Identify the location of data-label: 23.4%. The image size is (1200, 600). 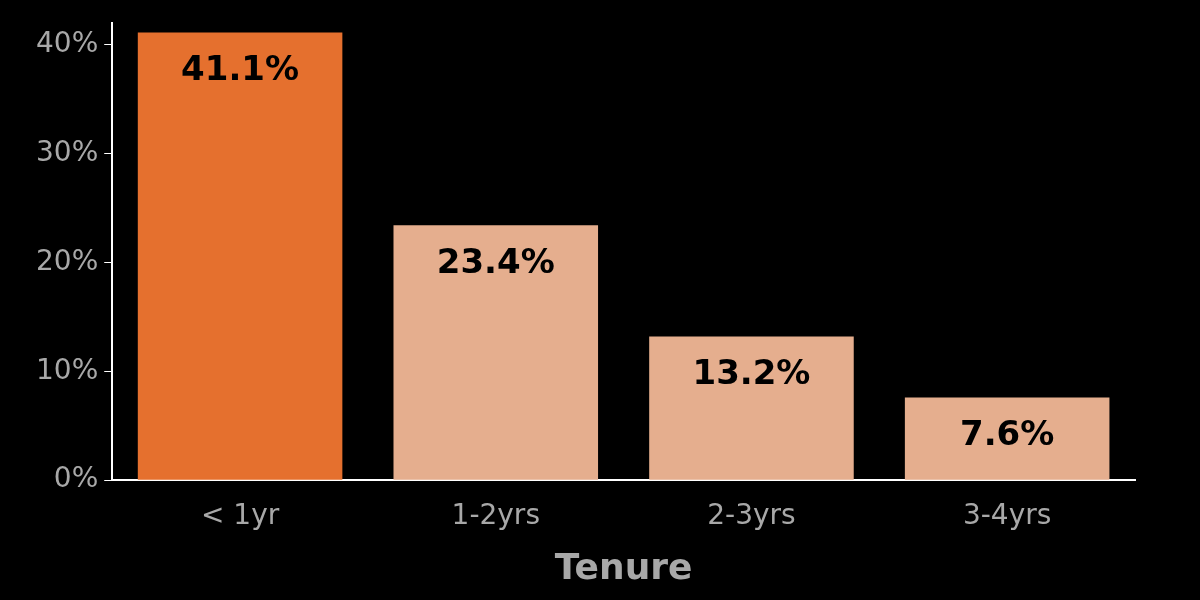
(495, 261).